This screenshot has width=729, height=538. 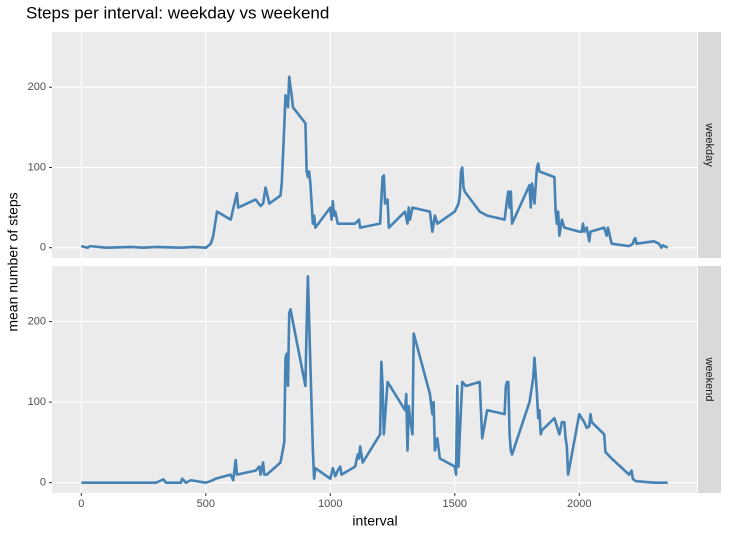 I want to click on x-tick-label: 0, so click(x=81, y=504).